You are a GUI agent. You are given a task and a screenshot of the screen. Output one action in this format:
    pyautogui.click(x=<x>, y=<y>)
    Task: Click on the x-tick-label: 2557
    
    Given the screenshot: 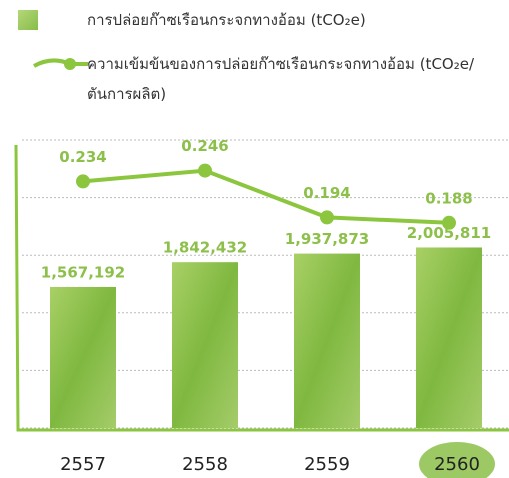 What is the action you would take?
    pyautogui.click(x=83, y=464)
    